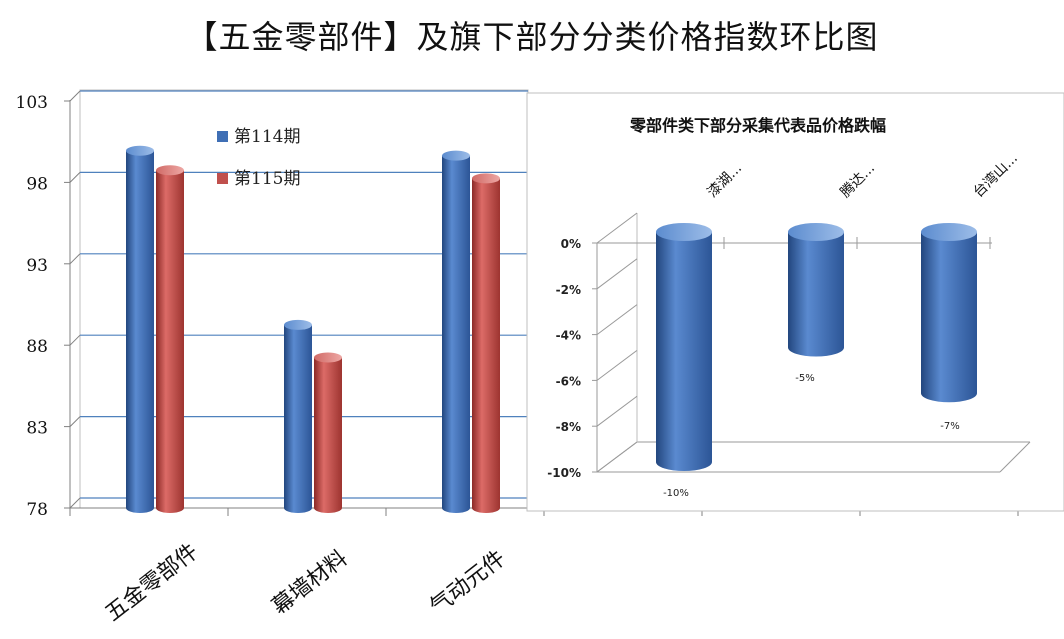  I want to click on main-y-tick-label: 98, so click(37, 184).